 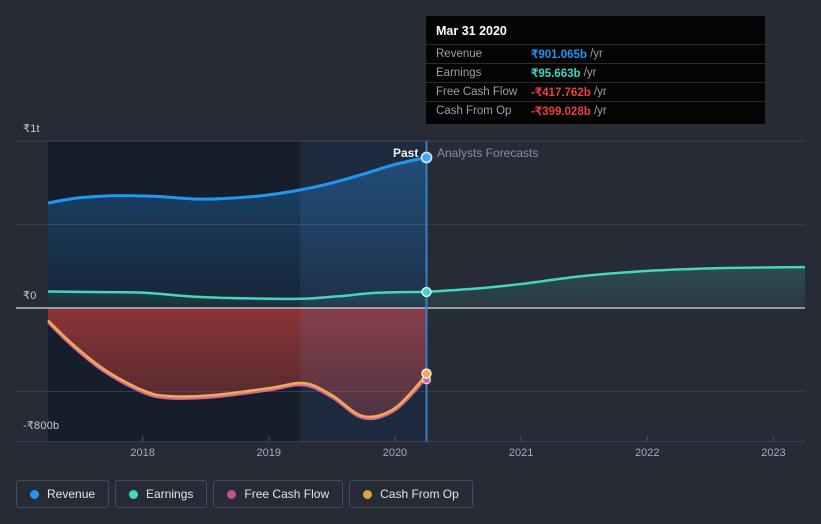 I want to click on x-axis-label: 2019, so click(x=269, y=453).